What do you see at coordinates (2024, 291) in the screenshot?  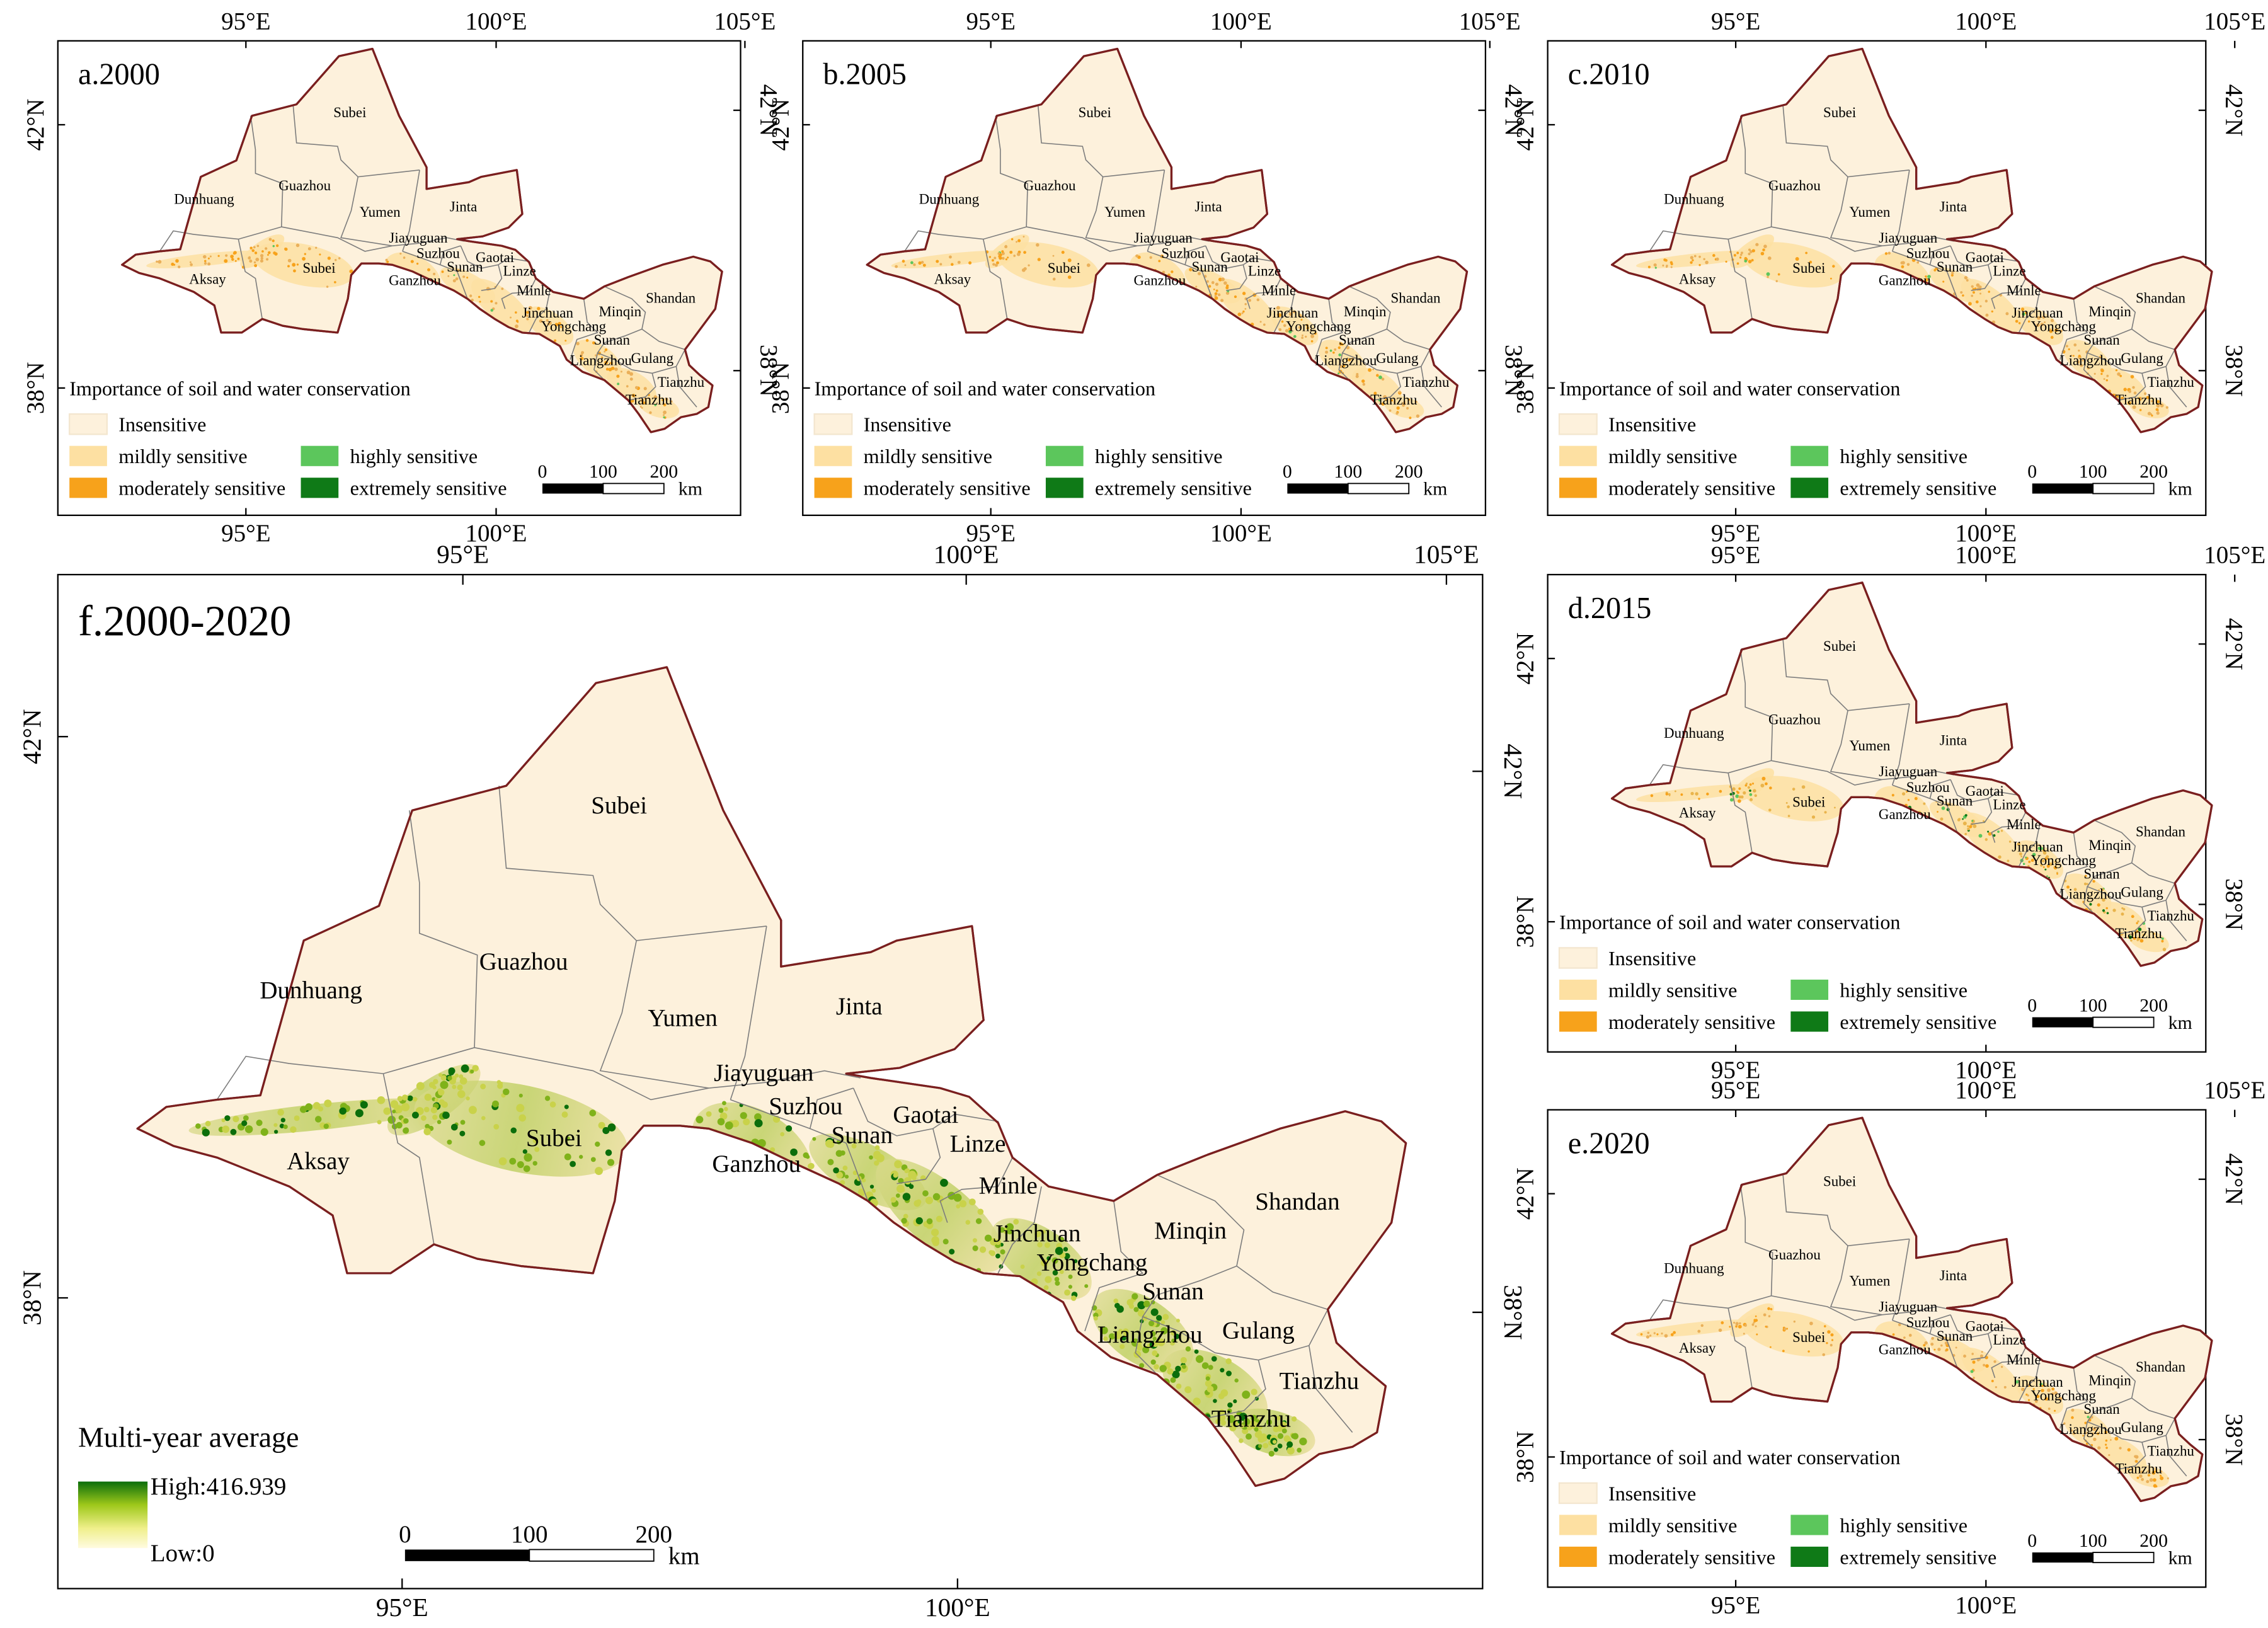 I see `county-label: Minle` at bounding box center [2024, 291].